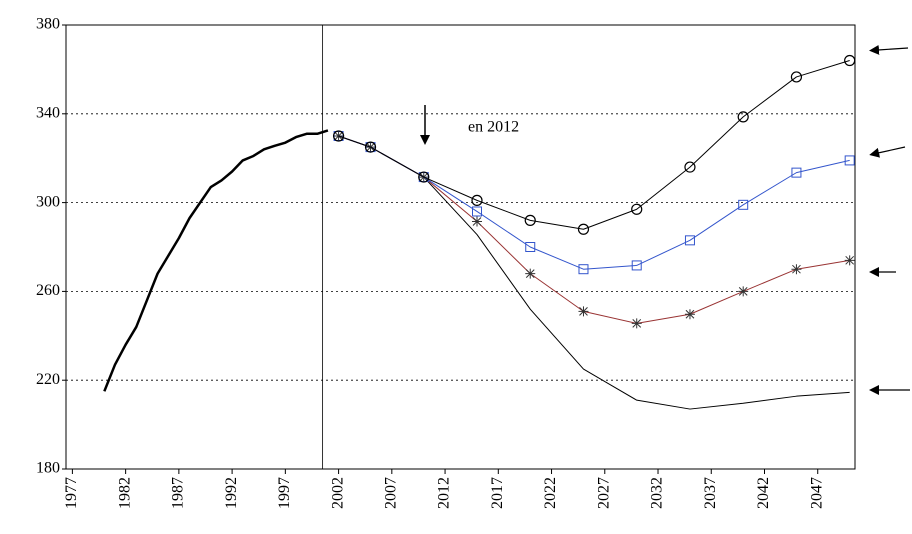 The image size is (912, 534). Describe the element at coordinates (763, 493) in the screenshot. I see `x-tick-label: 2042` at that location.